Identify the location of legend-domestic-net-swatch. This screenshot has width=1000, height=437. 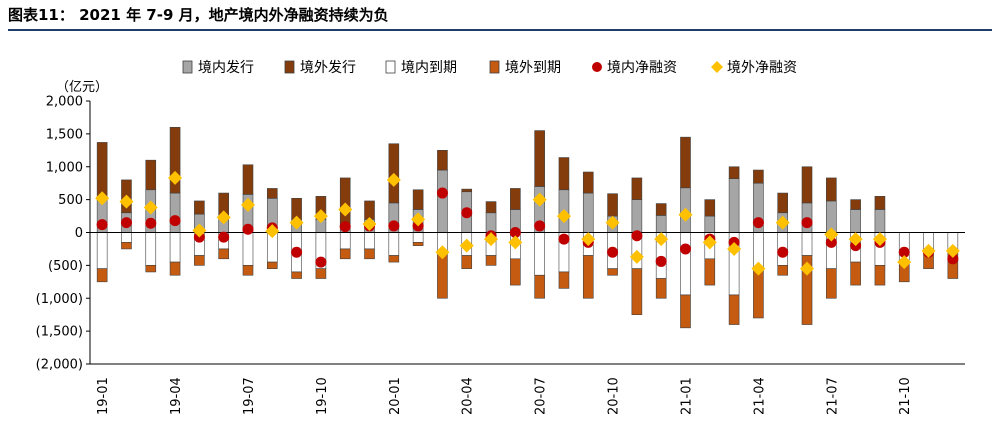
(597, 67).